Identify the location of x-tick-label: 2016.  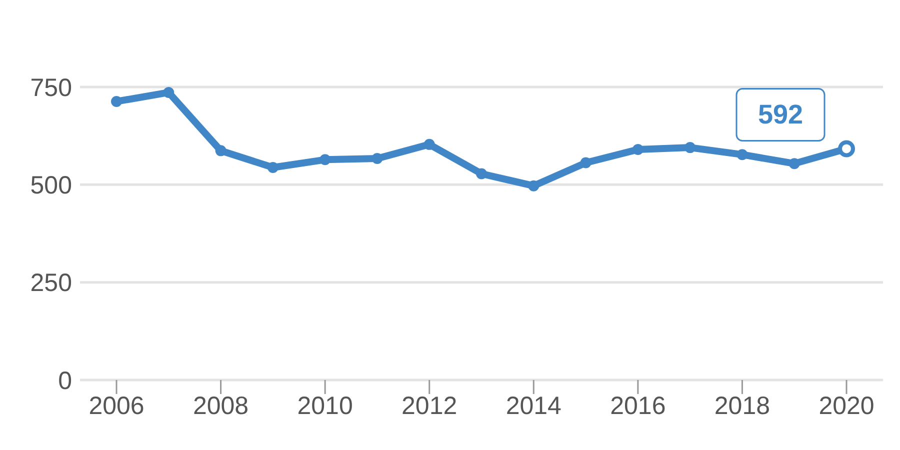
(638, 406).